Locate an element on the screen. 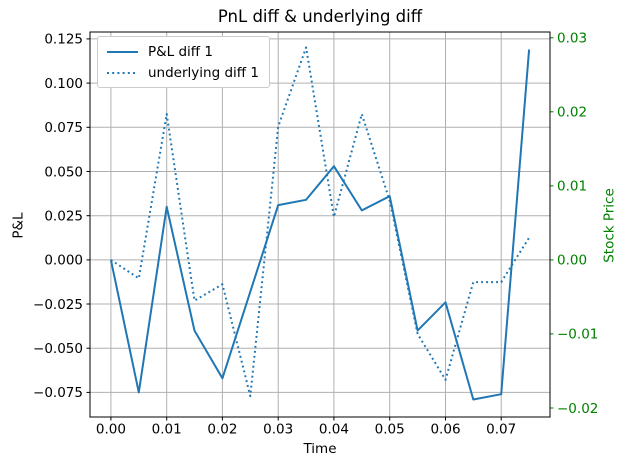  y-tick-label-left: 0.100 is located at coordinates (63, 84).